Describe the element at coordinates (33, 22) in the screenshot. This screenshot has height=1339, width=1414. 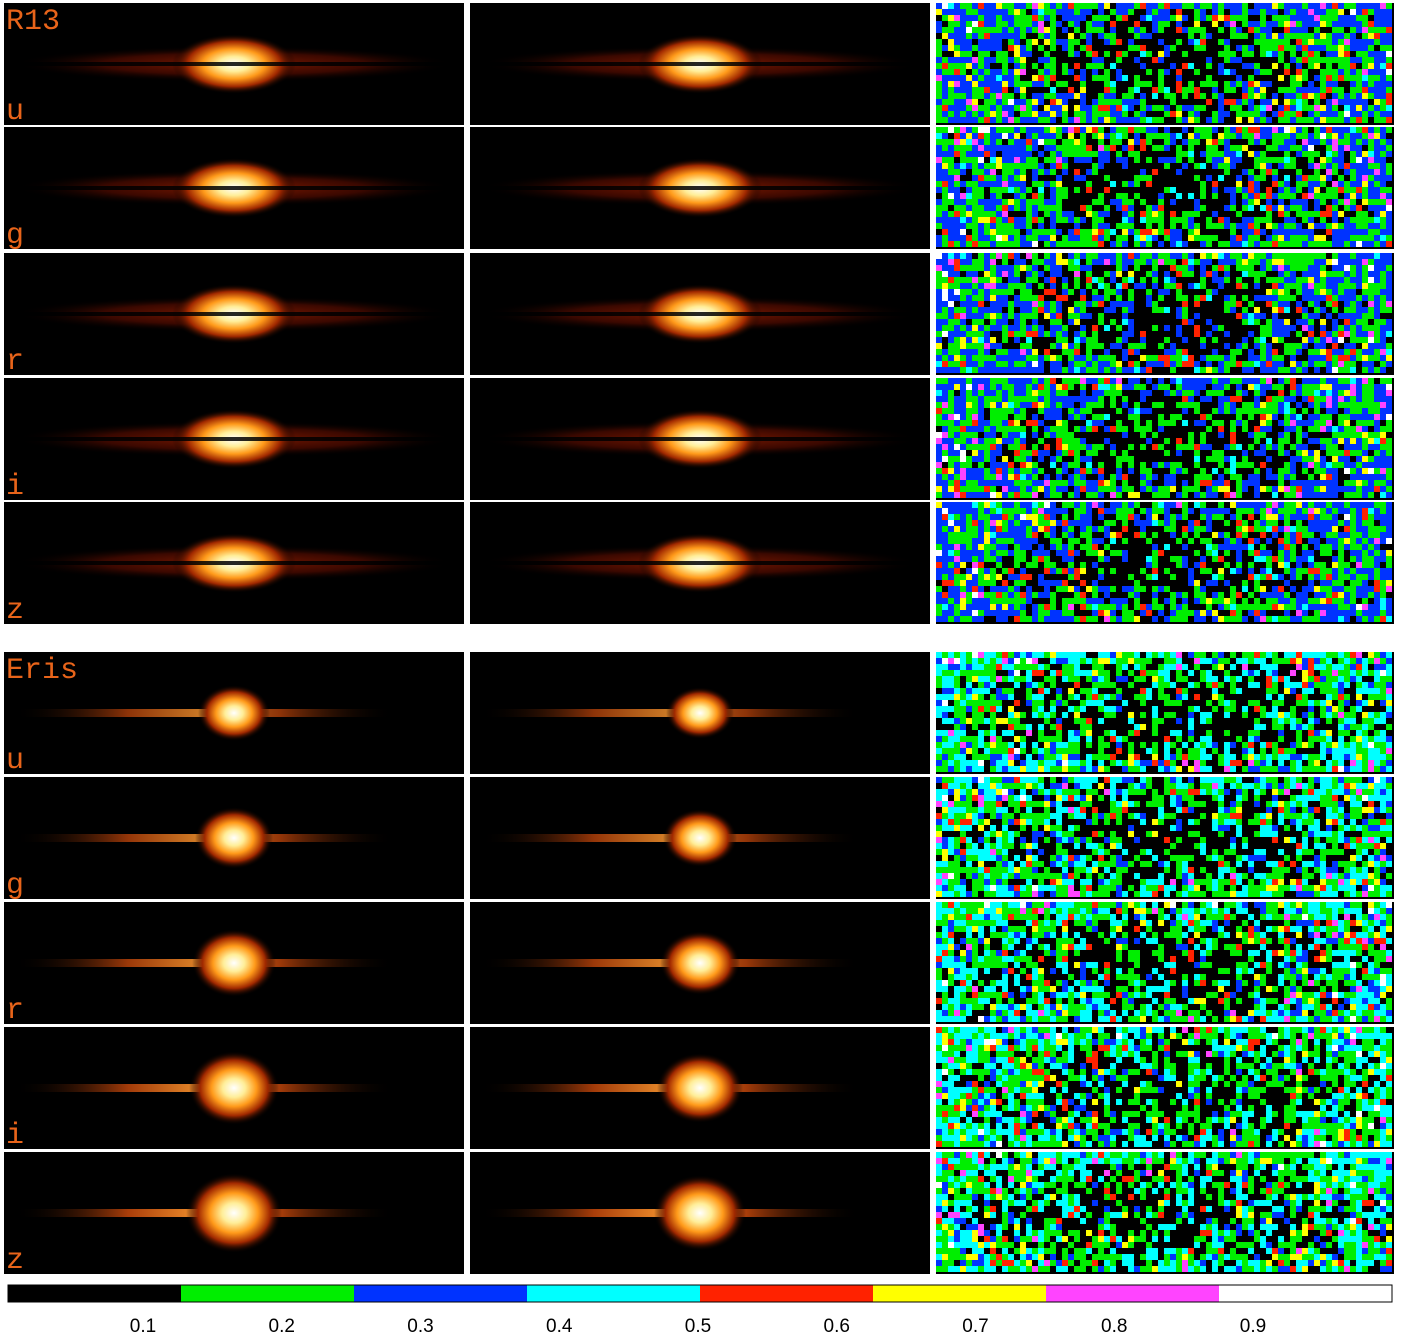
I see `group-label: R13` at that location.